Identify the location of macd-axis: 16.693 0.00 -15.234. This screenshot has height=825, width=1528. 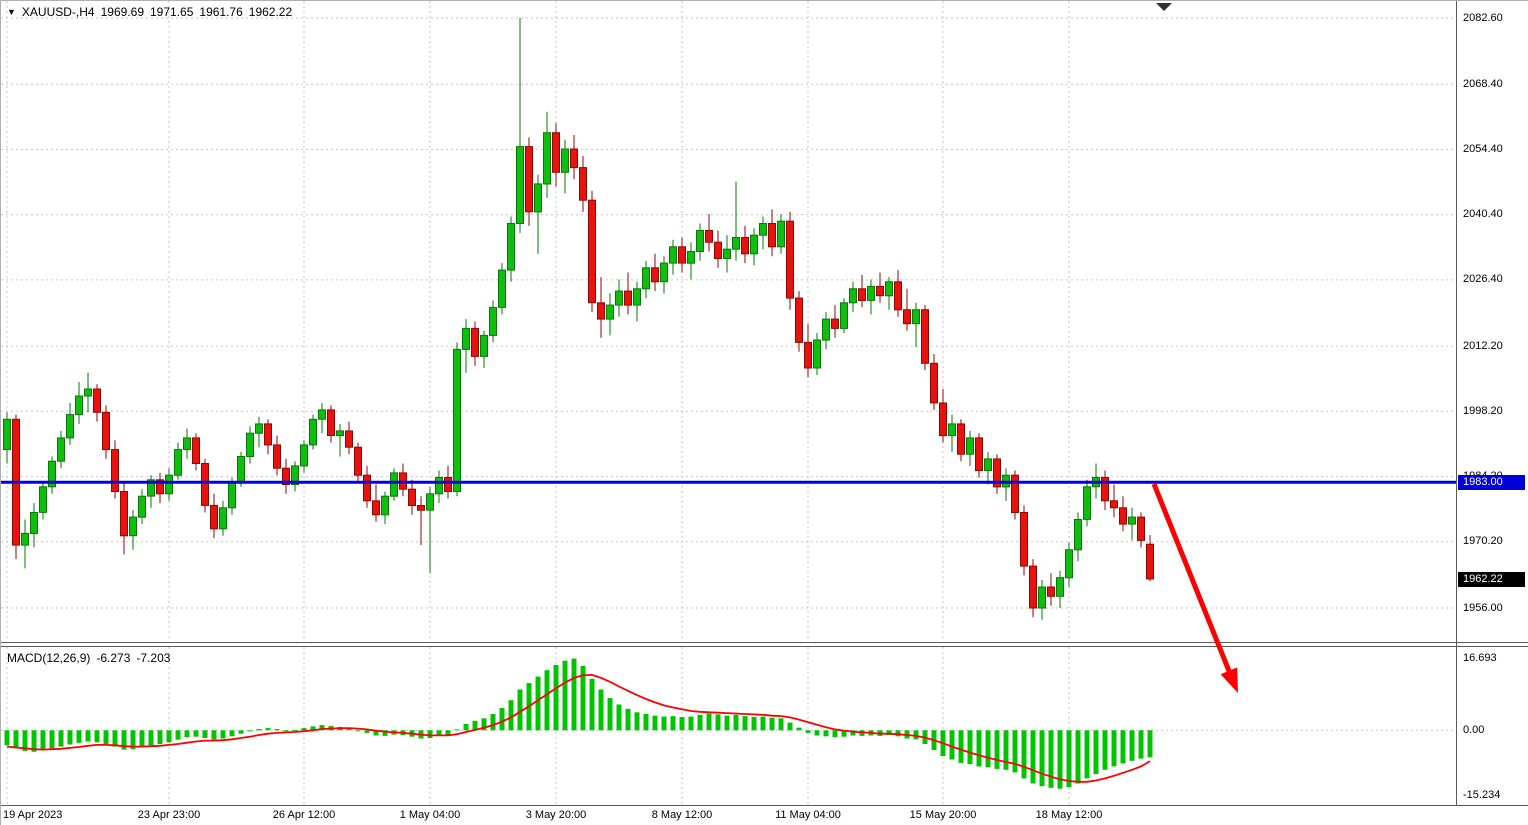
(1492, 726).